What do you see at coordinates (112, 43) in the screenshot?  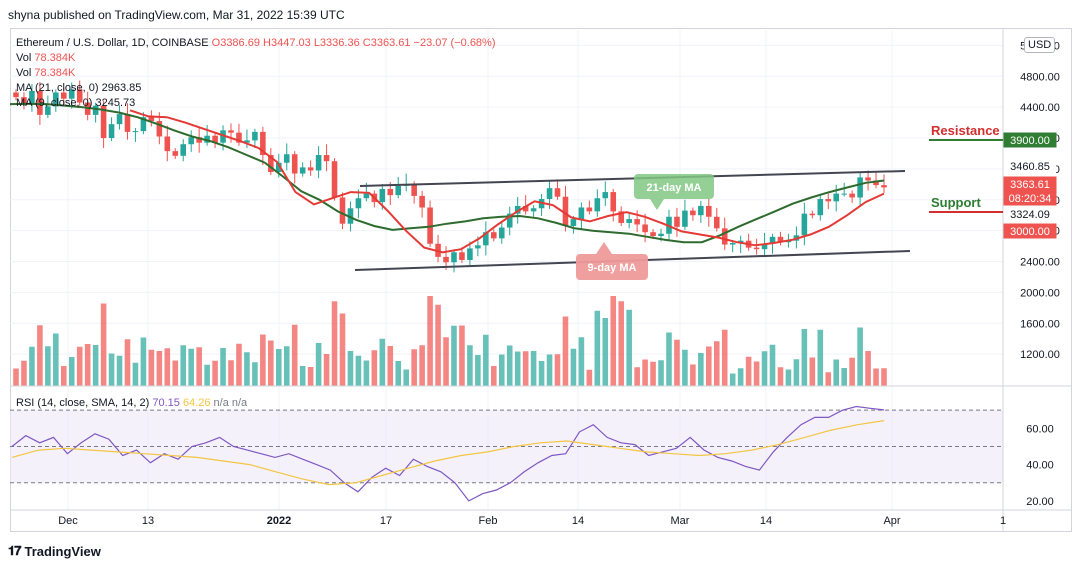 I see `symbol-label: Ethereum / U.S. Dollar, 1D, COINBASE` at bounding box center [112, 43].